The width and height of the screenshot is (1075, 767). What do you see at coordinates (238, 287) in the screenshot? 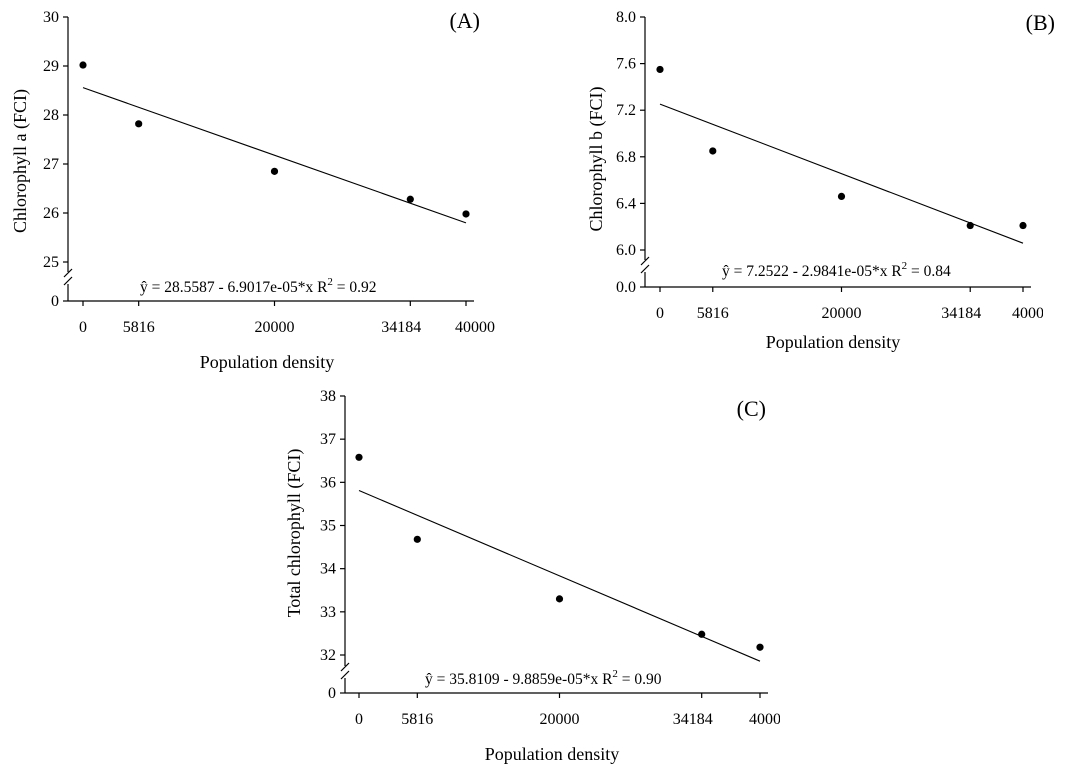
I see `equation-body: = 28.5587 - 6.9017e-05*x R` at bounding box center [238, 287].